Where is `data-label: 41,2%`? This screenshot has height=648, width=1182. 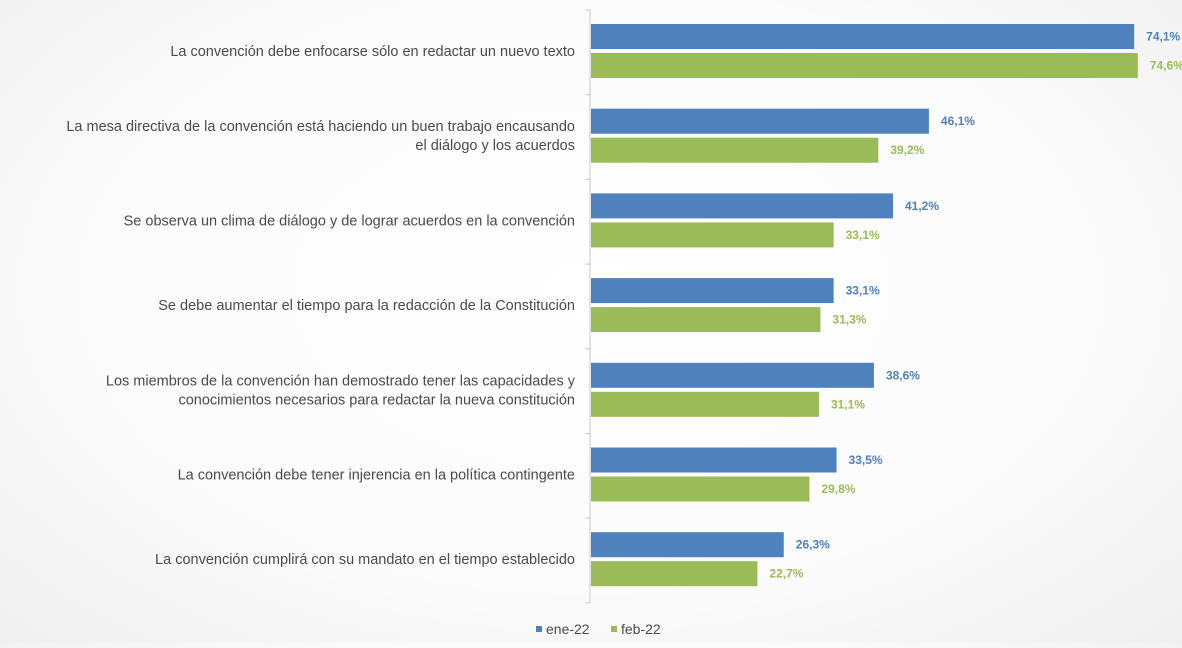 data-label: 41,2% is located at coordinates (922, 206).